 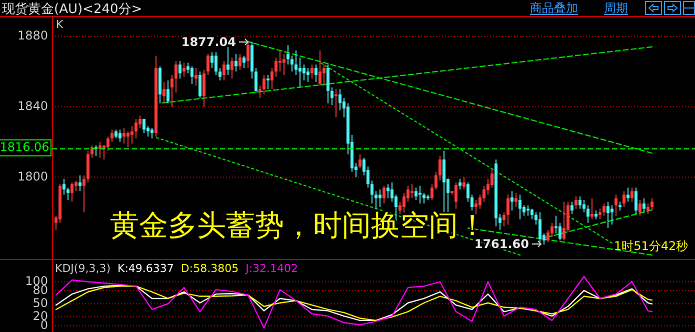 I want to click on series-label: K:49.6337, so click(x=146, y=268).